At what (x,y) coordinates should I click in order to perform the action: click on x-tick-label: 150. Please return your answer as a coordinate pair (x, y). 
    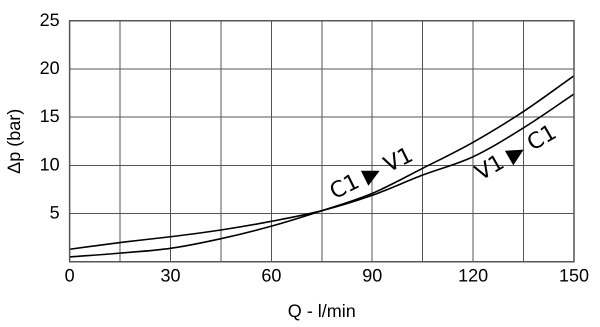
    Looking at the image, I should click on (574, 276).